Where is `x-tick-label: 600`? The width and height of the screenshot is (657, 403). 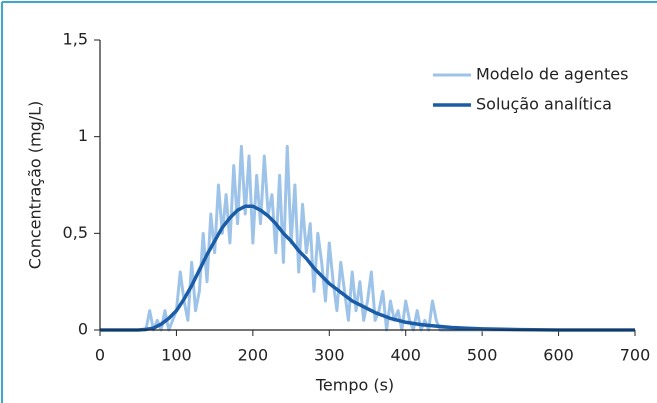
x-tick-label: 600 is located at coordinates (558, 355).